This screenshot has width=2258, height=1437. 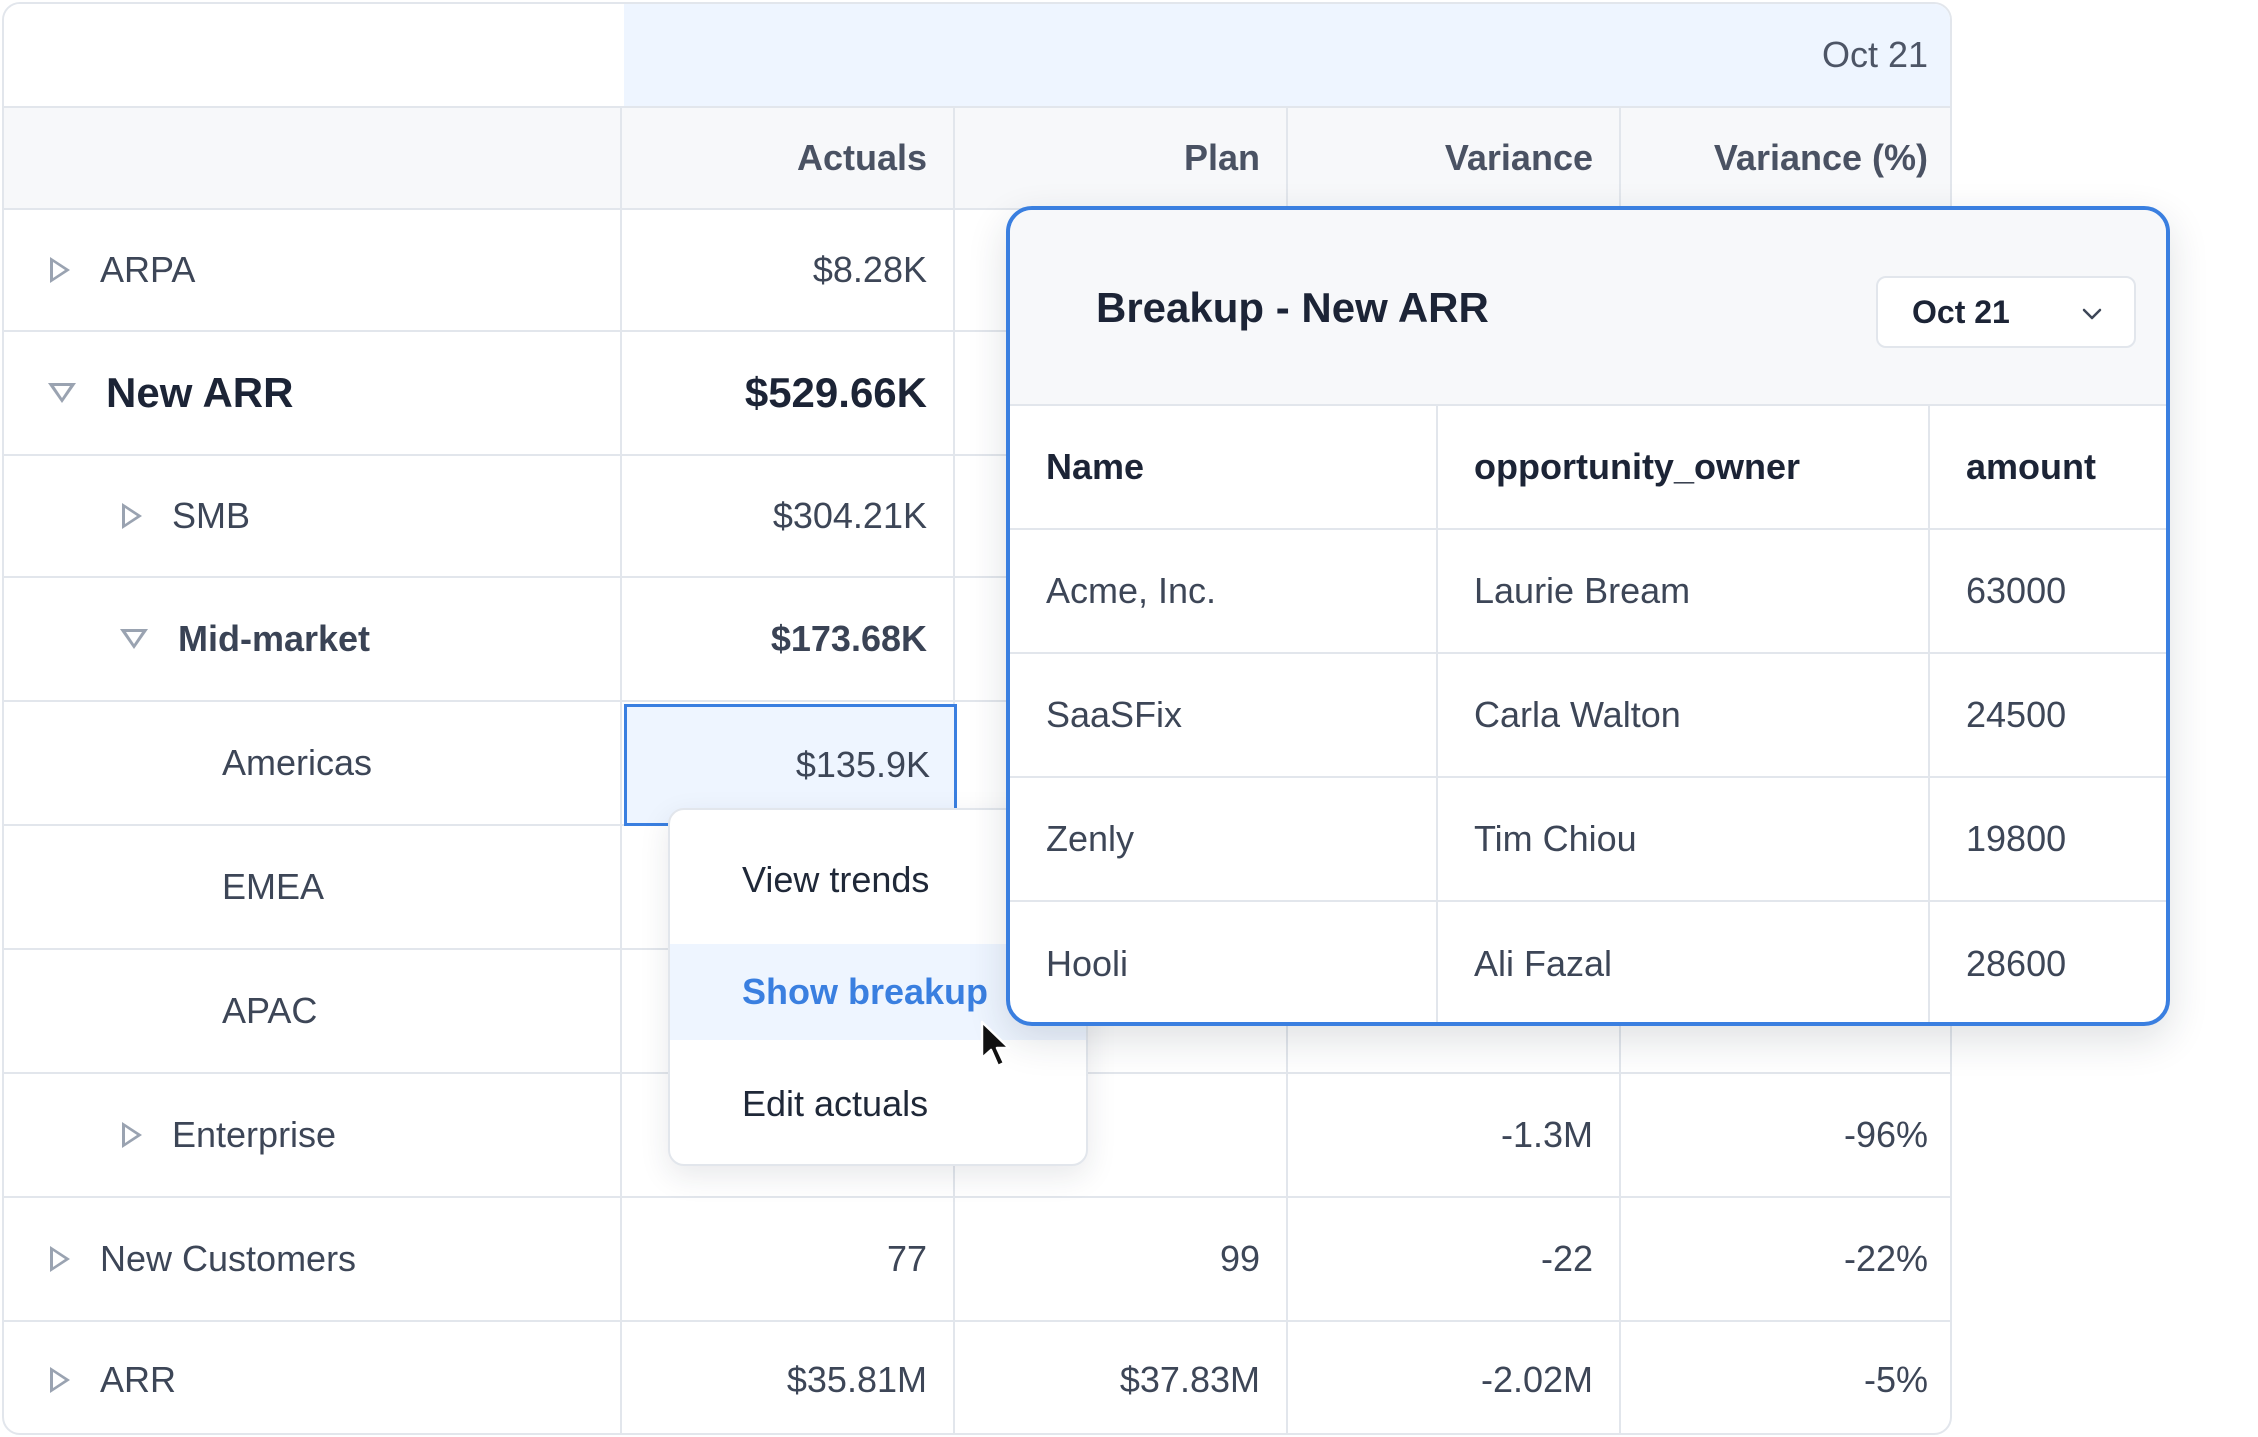 I want to click on row-label: Americas, so click(x=297, y=762).